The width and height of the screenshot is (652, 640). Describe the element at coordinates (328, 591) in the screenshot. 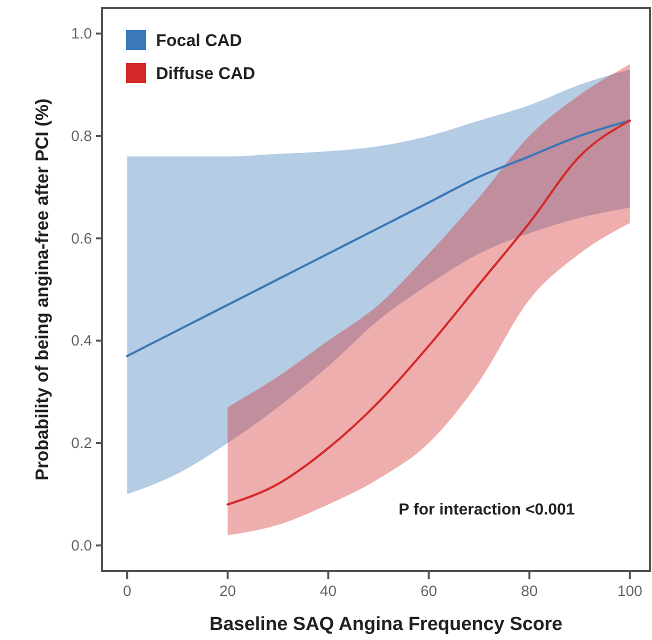

I see `x-tick-label: 40` at that location.